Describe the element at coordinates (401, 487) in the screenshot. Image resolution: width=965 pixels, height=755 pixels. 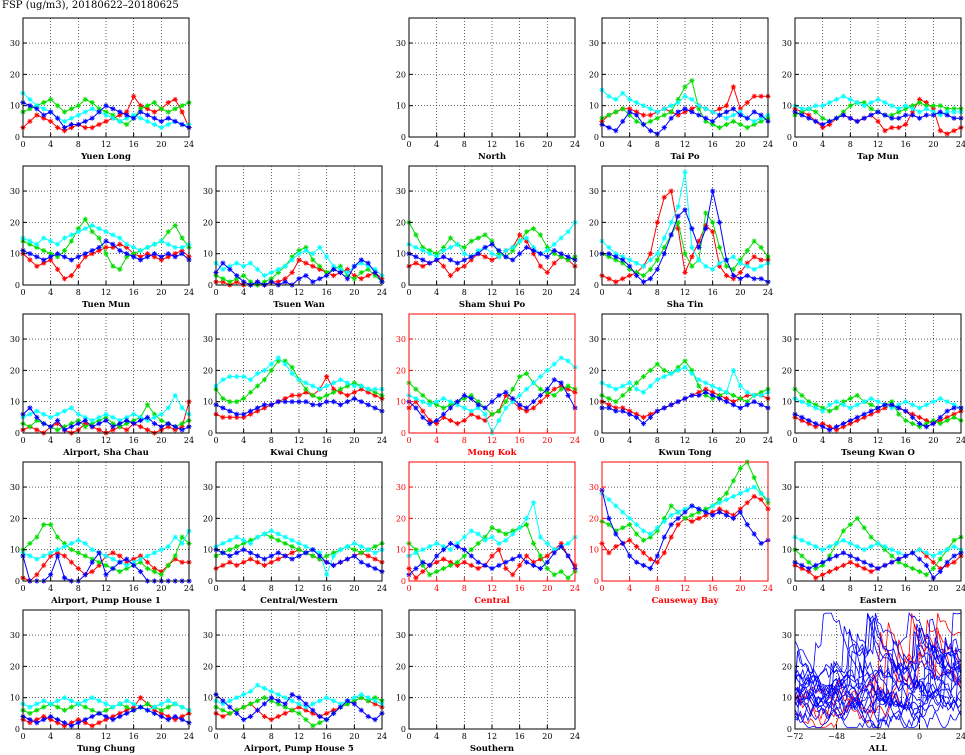
I see `y-tick-label: 30` at that location.